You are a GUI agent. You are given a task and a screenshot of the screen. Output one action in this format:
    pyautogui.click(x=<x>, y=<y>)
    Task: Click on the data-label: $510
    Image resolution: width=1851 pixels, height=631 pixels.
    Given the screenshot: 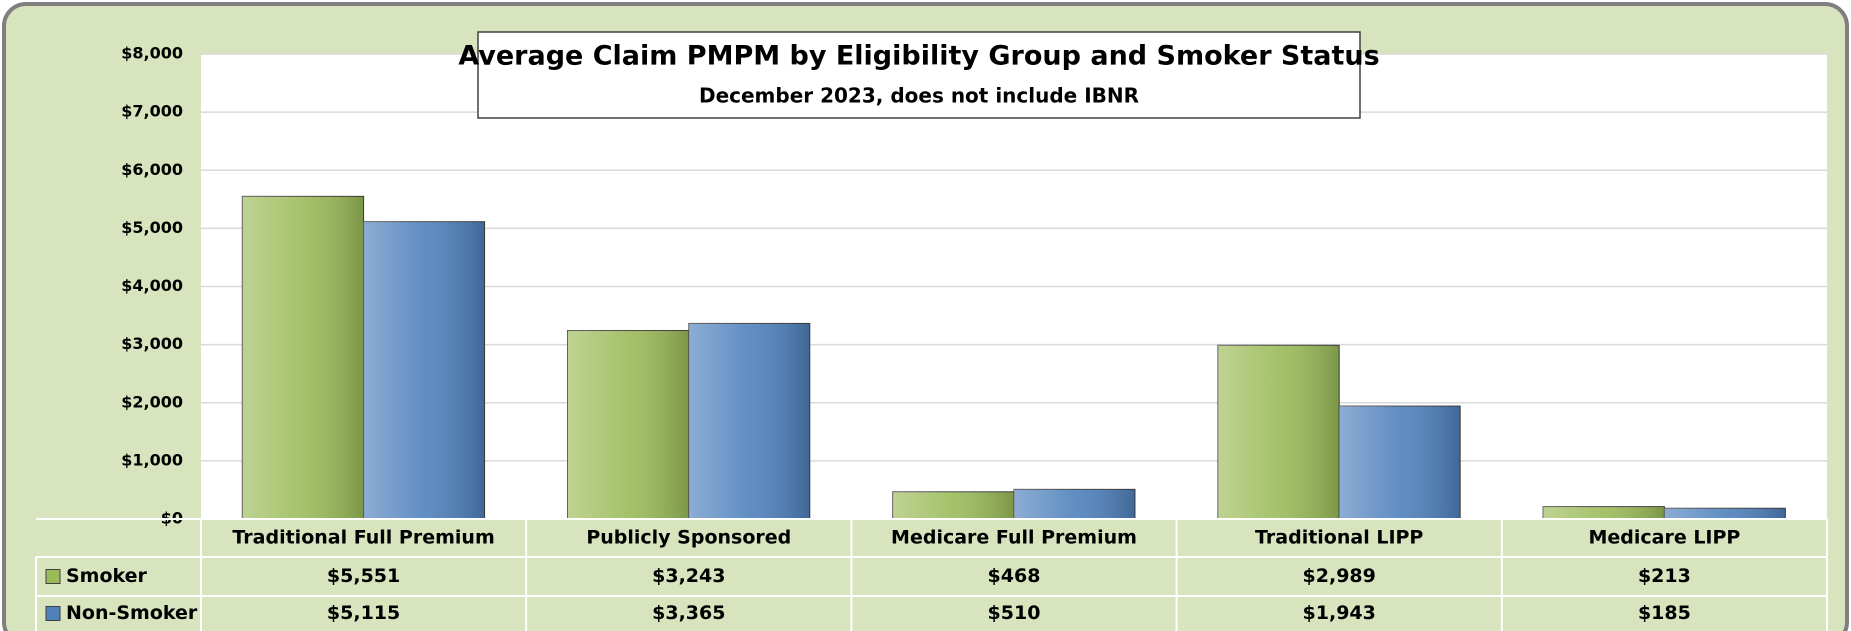 What is the action you would take?
    pyautogui.click(x=1014, y=613)
    